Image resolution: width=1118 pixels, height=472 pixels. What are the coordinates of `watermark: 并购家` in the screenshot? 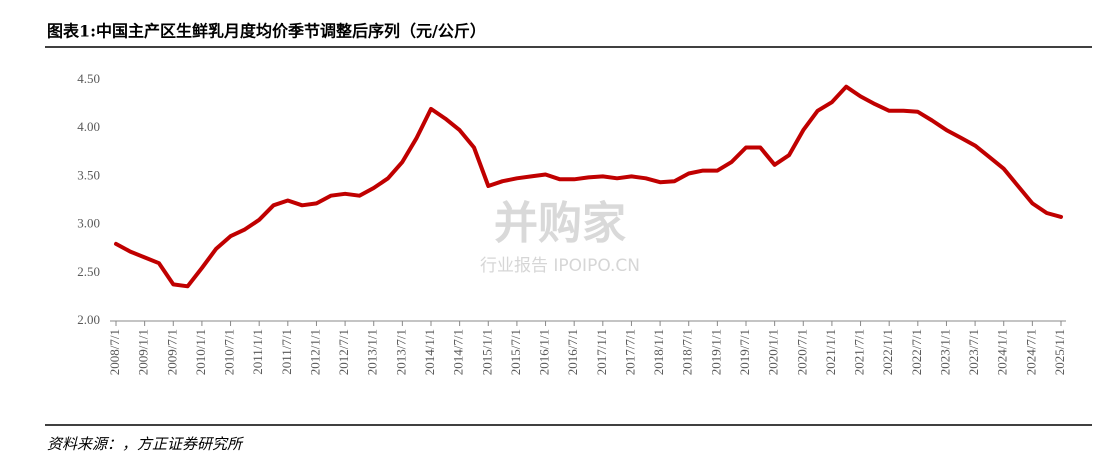 It's located at (560, 223).